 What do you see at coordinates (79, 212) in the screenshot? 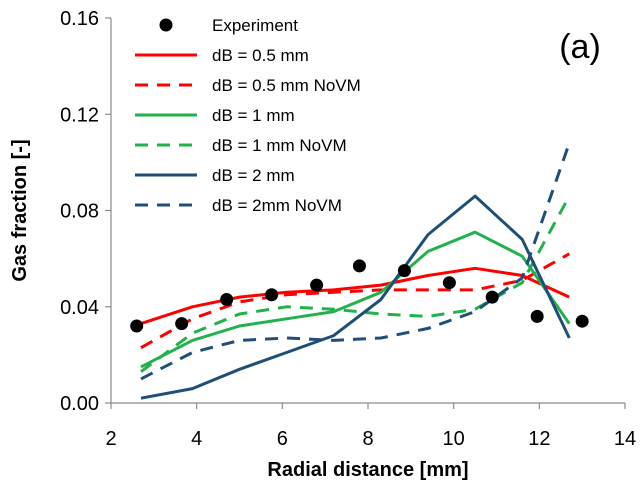
I see `y-tick-label: 0.08` at bounding box center [79, 212].